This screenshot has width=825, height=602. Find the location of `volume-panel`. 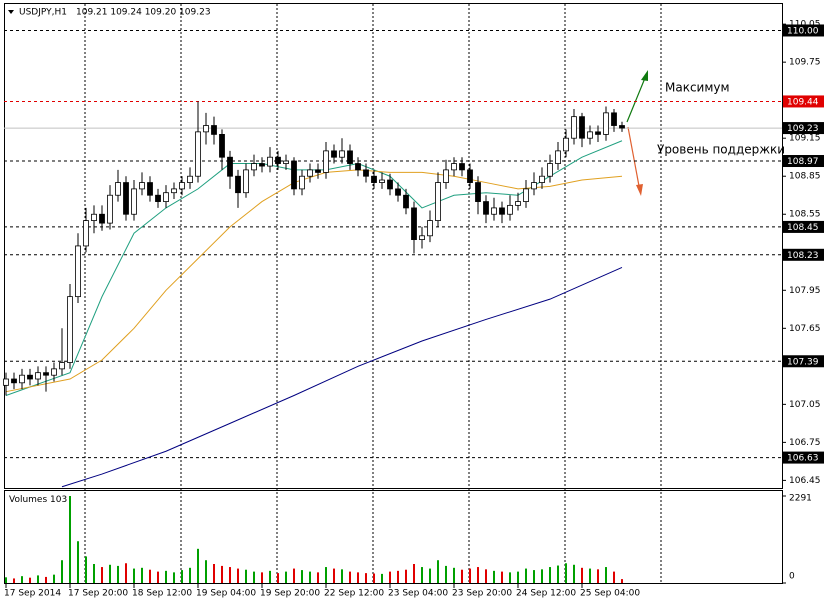

volume-panel is located at coordinates (393, 537).